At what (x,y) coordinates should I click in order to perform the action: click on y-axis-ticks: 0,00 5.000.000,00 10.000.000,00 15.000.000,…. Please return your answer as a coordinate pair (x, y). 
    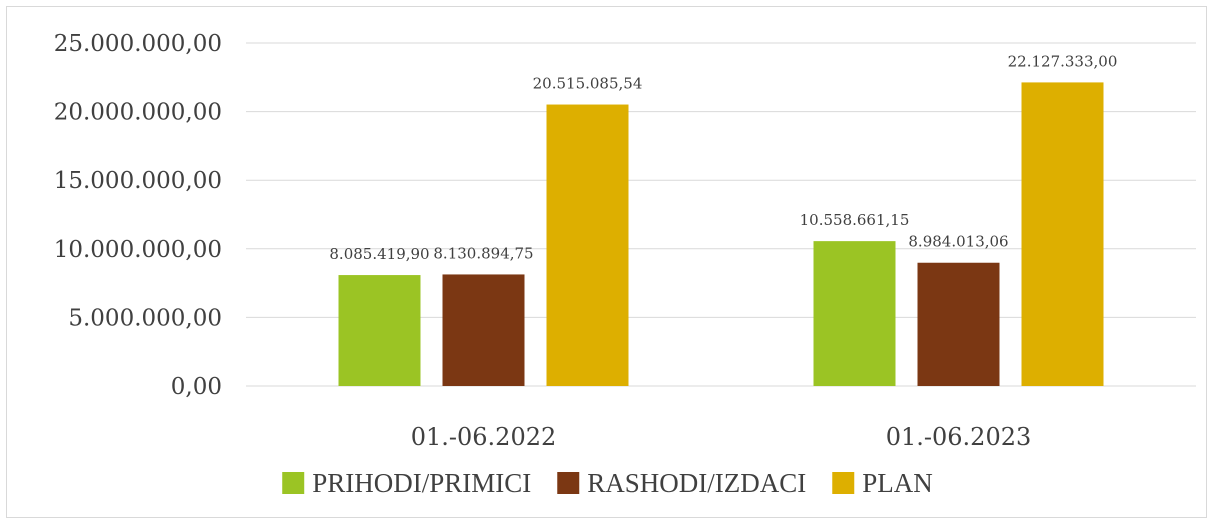
    Looking at the image, I should click on (138, 215).